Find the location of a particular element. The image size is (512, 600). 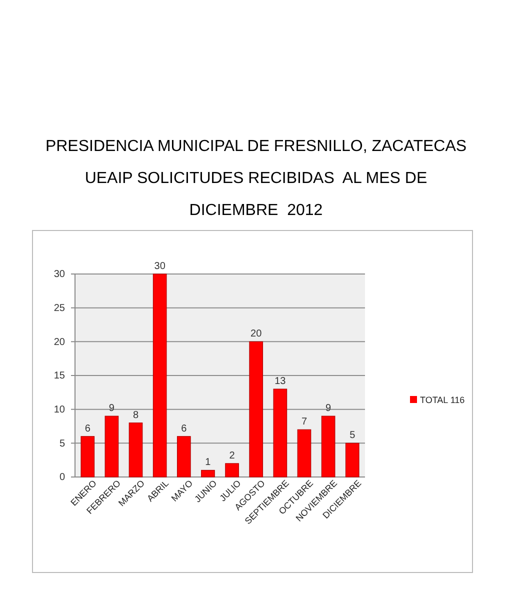

data-label: 1 is located at coordinates (208, 462).